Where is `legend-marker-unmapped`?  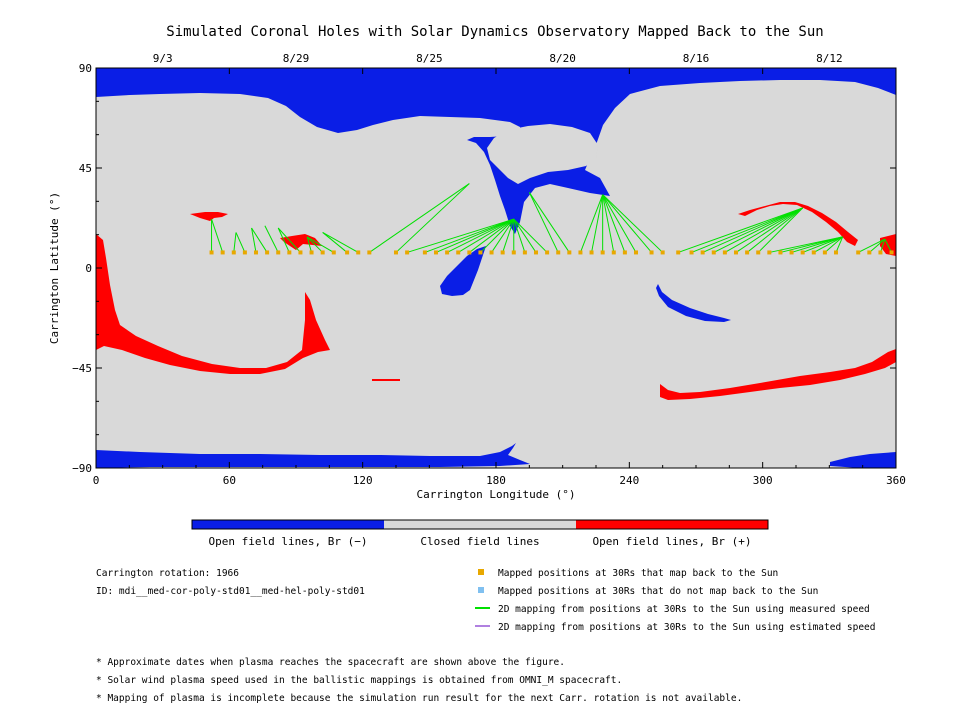
legend-marker-unmapped is located at coordinates (481, 590).